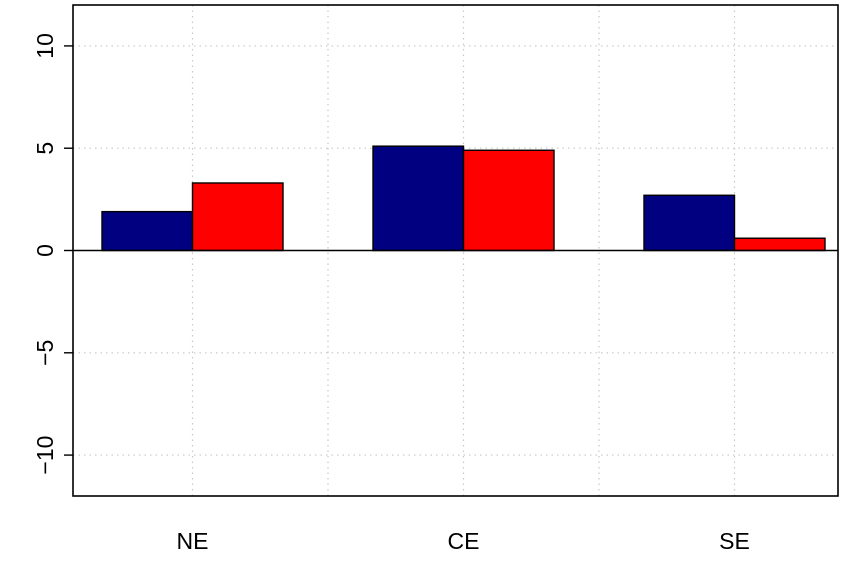 The width and height of the screenshot is (849, 562). Describe the element at coordinates (45, 455) in the screenshot. I see `y-tick-label: −10` at that location.